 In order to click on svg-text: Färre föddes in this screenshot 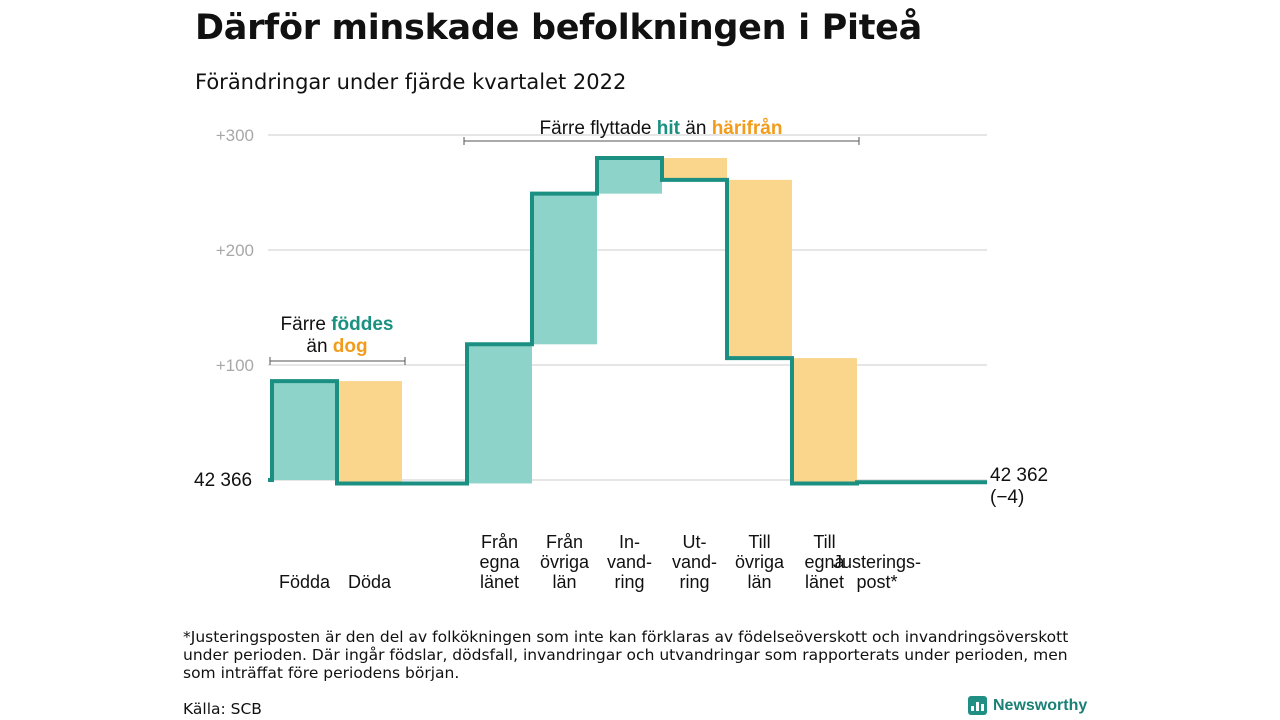, I will do `click(337, 324)`.